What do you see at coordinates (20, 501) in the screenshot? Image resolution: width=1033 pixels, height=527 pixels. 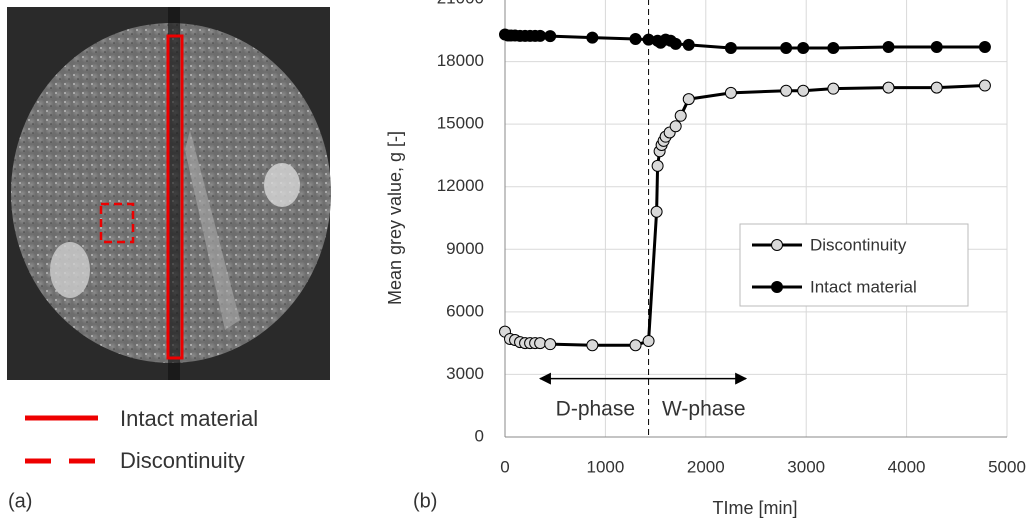 I see `panel-label: (a)` at bounding box center [20, 501].